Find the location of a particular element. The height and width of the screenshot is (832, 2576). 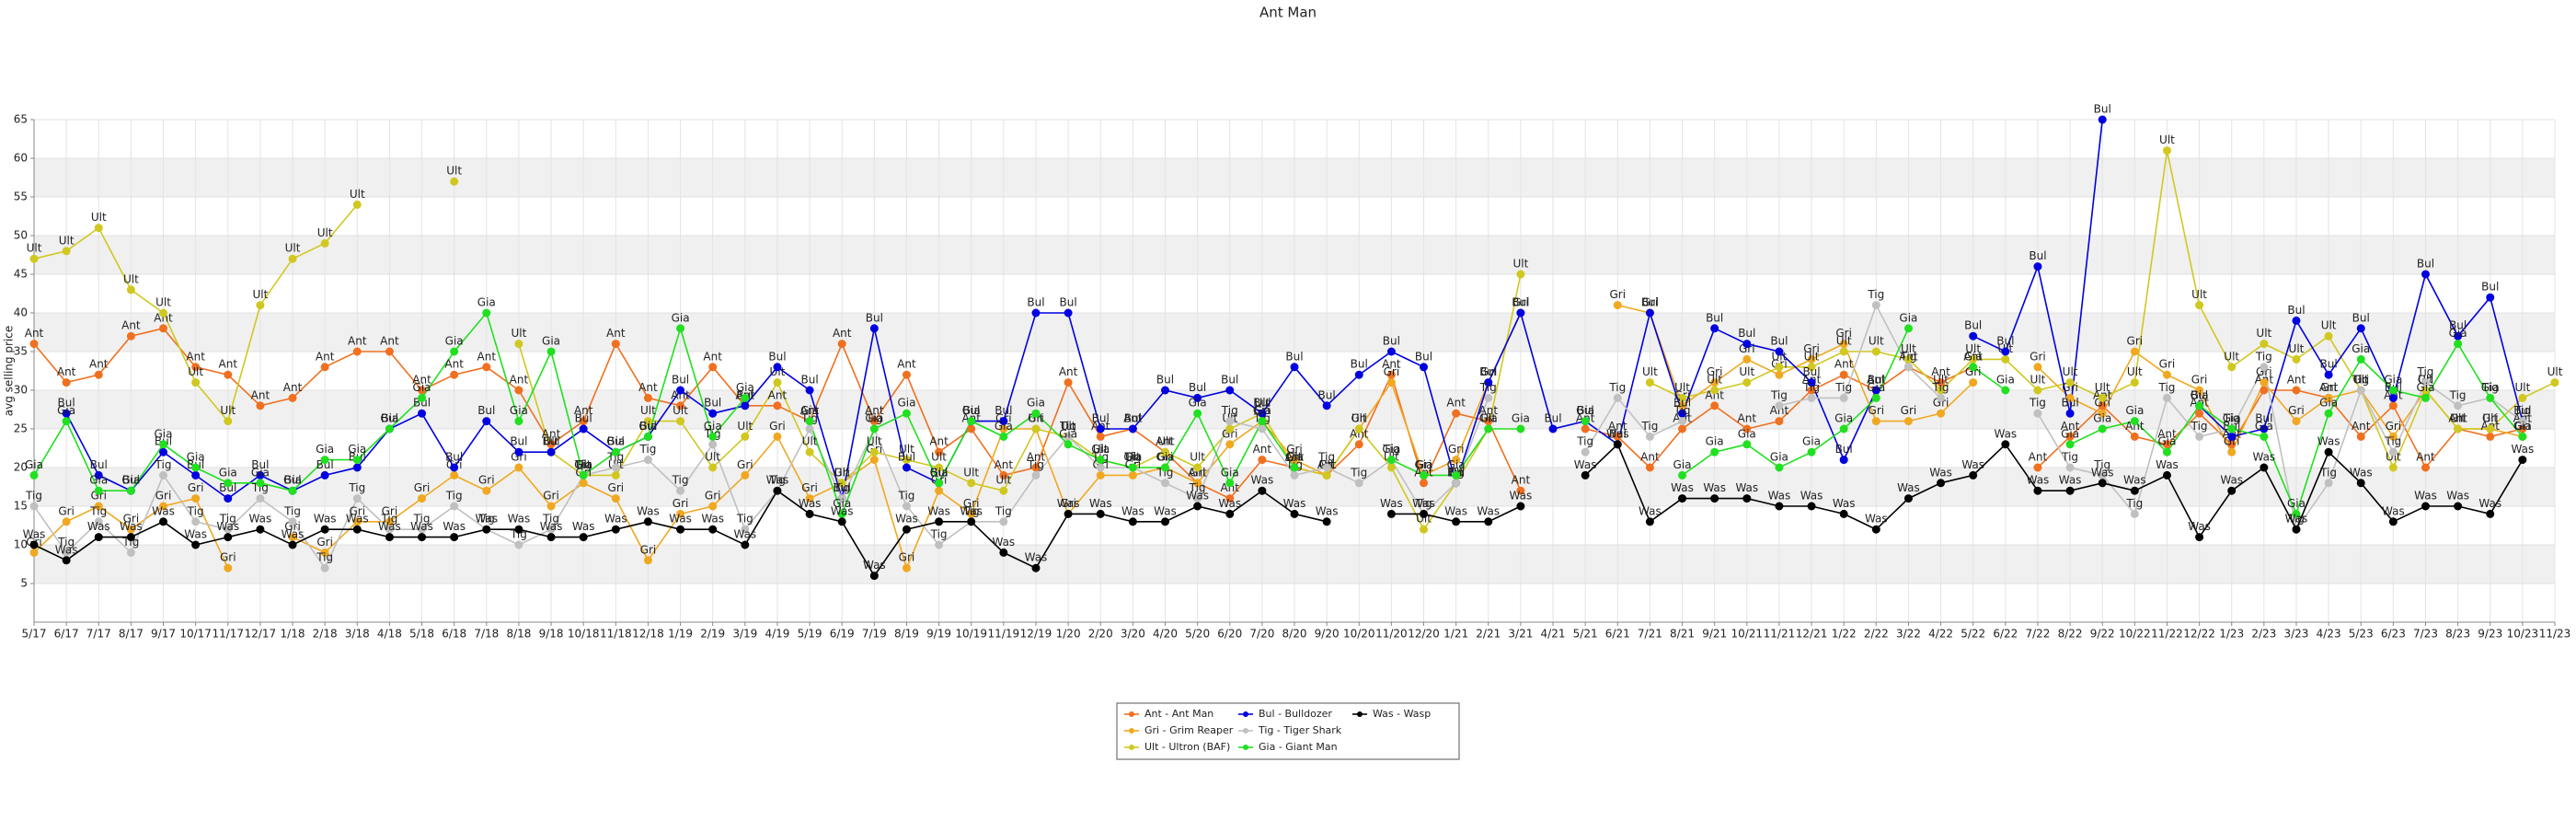

x-tick-label: 8/20 is located at coordinates (1294, 634).